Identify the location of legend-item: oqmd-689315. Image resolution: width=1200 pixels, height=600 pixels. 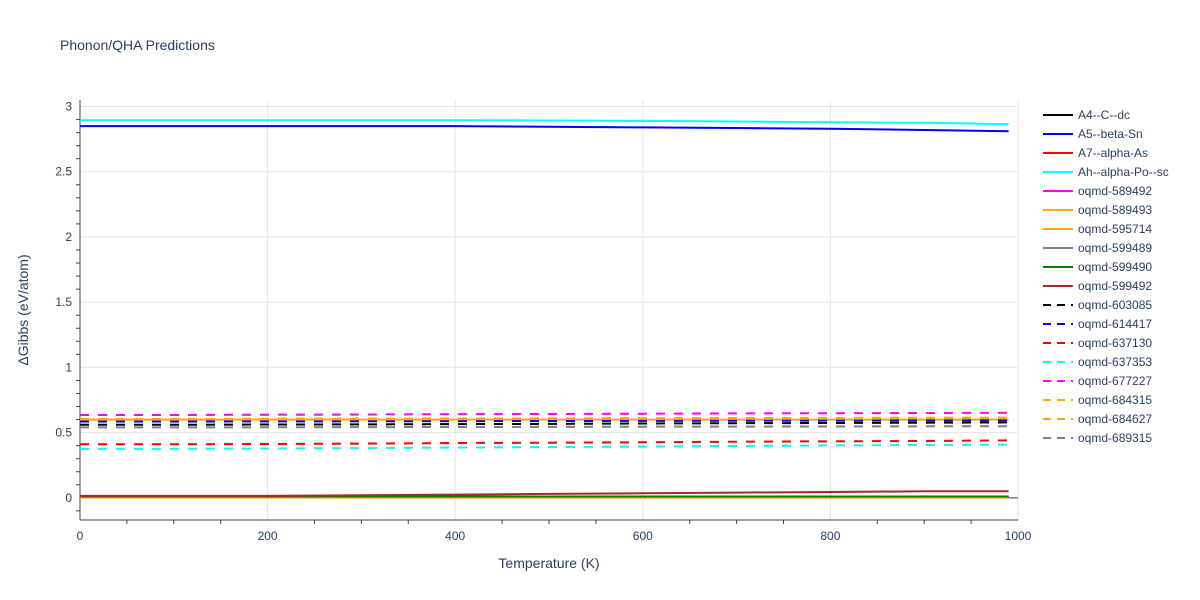
(1097, 438).